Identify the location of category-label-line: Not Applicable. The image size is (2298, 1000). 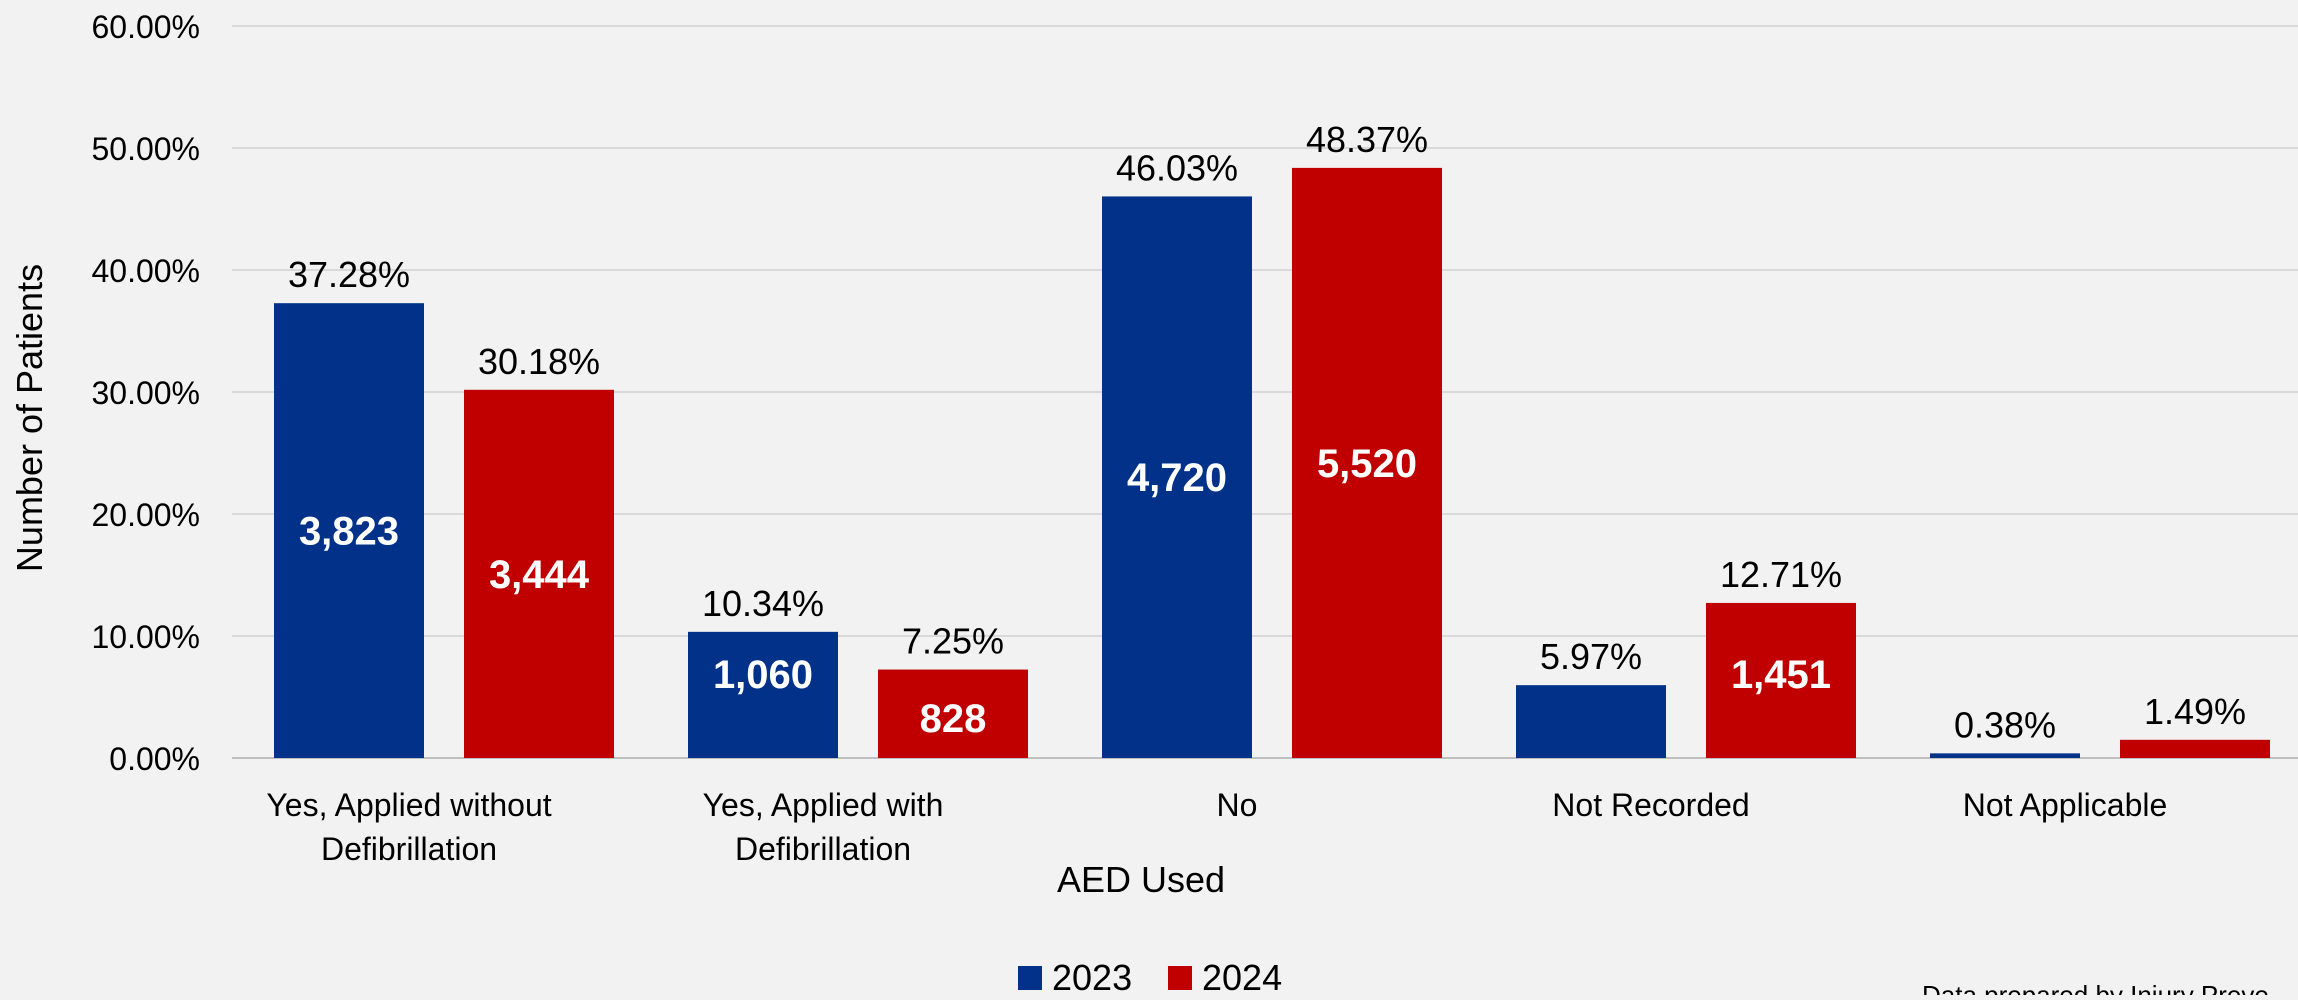
(2065, 805).